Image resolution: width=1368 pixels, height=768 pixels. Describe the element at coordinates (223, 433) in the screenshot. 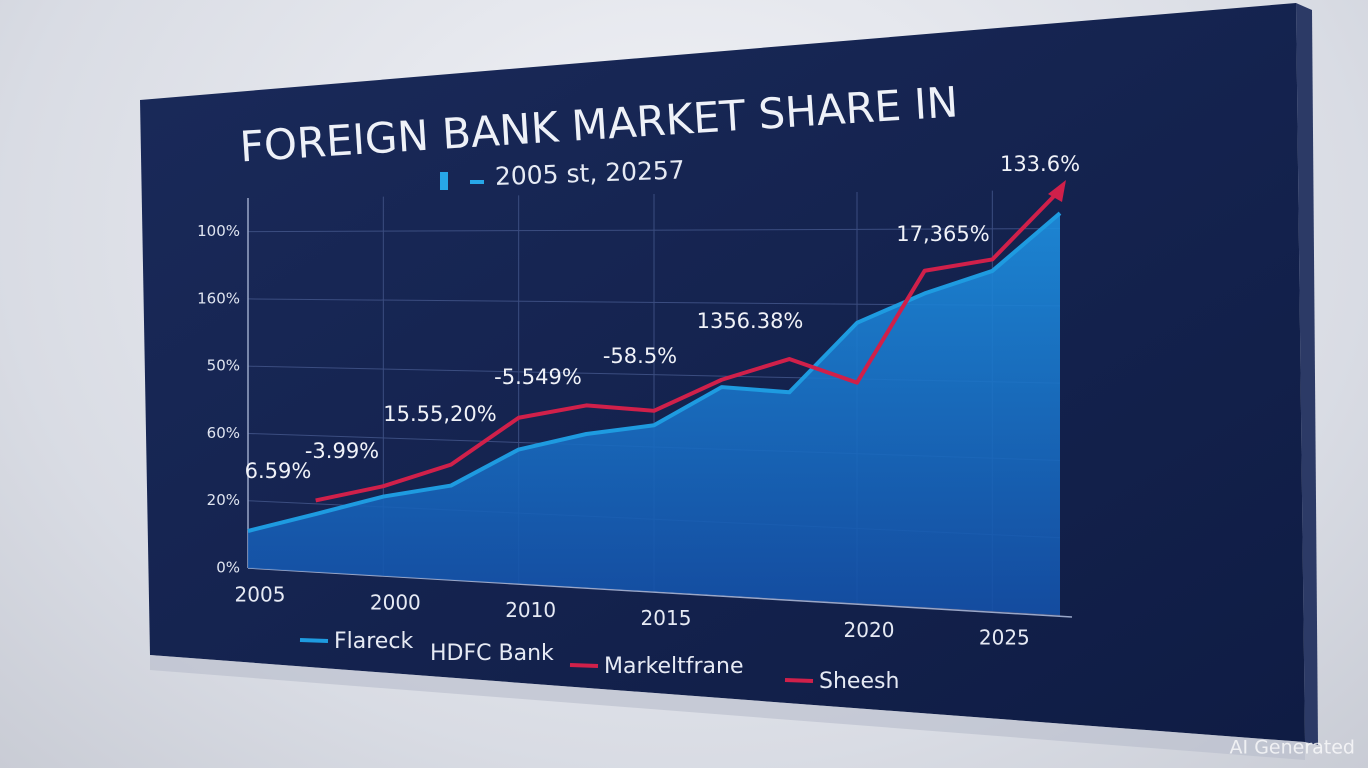

I see `y-tick-label: 60%` at that location.